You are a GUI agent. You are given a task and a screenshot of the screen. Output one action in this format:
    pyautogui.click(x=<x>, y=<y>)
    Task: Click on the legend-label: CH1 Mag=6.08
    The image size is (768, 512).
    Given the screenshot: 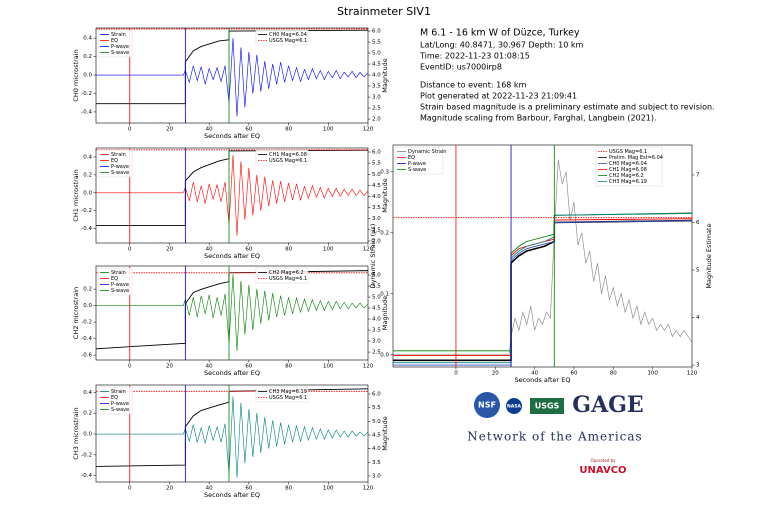 What is the action you would take?
    pyautogui.click(x=288, y=155)
    